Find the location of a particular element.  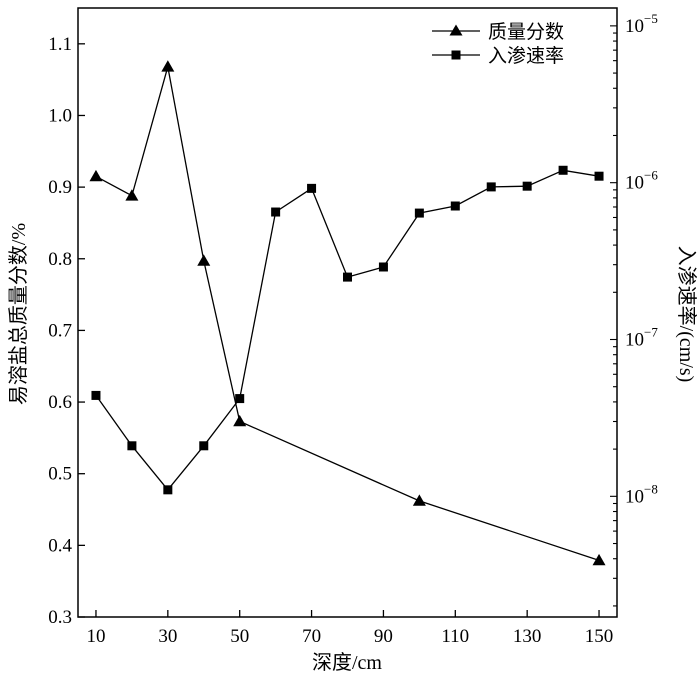

y-right-tick-label: 10⁻⁶ is located at coordinates (641, 181).